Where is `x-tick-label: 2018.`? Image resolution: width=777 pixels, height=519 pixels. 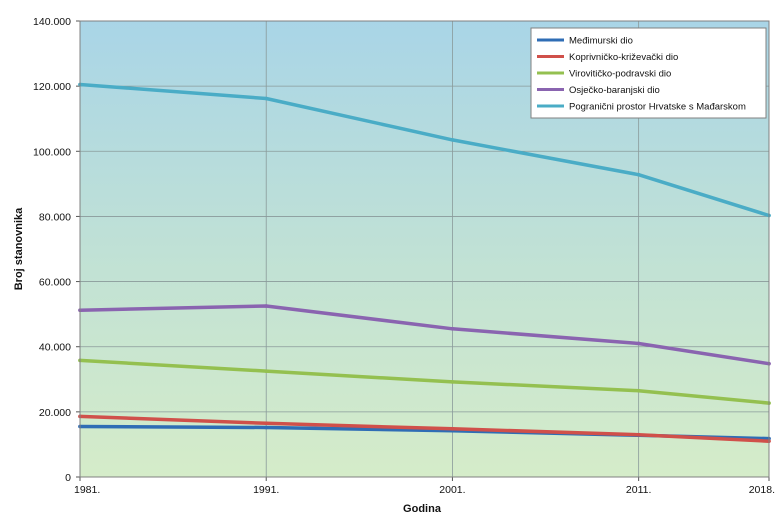
x-tick-label: 2018. is located at coordinates (762, 490).